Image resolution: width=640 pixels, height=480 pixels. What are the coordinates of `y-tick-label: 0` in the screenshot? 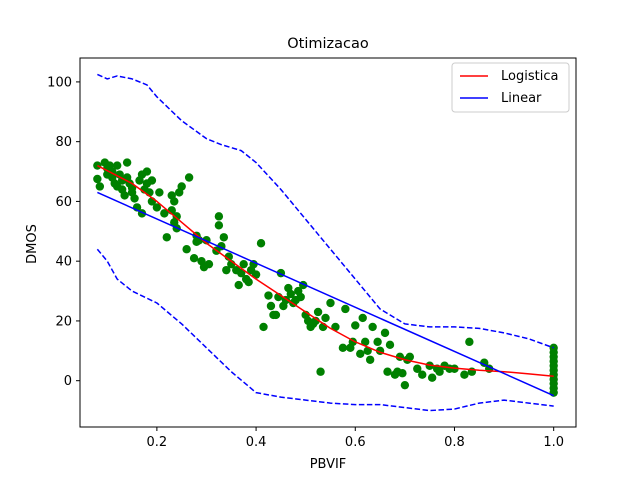 It's located at (68, 381).